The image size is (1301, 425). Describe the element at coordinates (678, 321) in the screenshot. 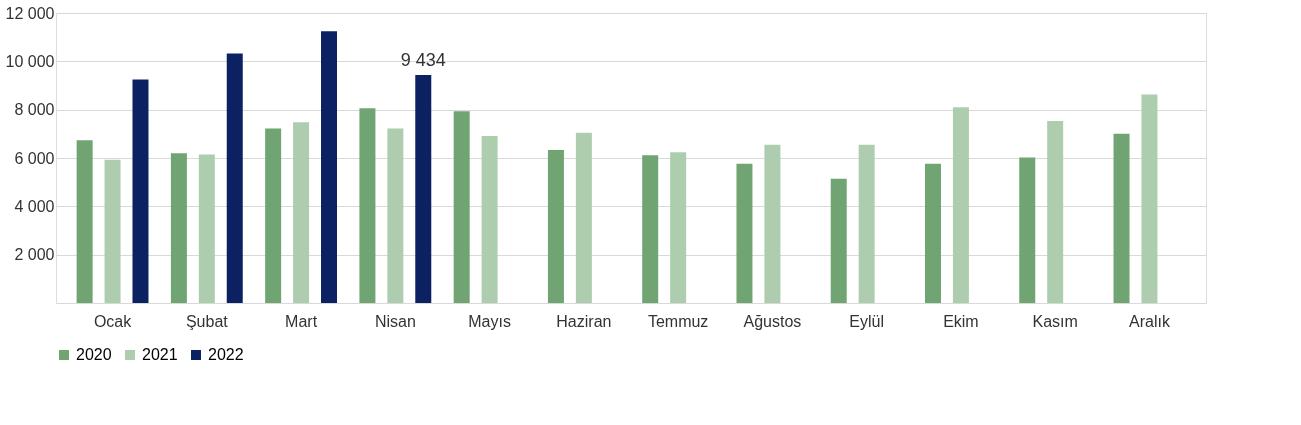

I see `x-tick-label: Temmuz` at that location.